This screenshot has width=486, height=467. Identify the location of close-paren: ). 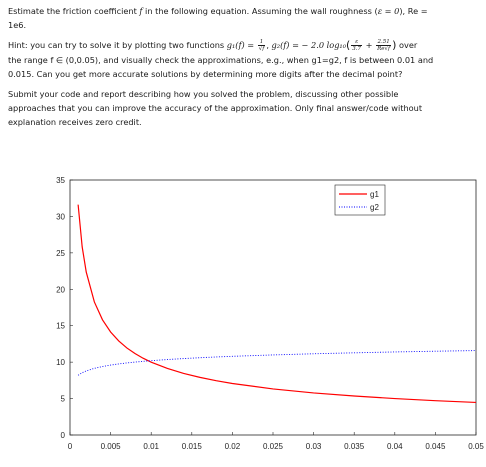
(394, 45).